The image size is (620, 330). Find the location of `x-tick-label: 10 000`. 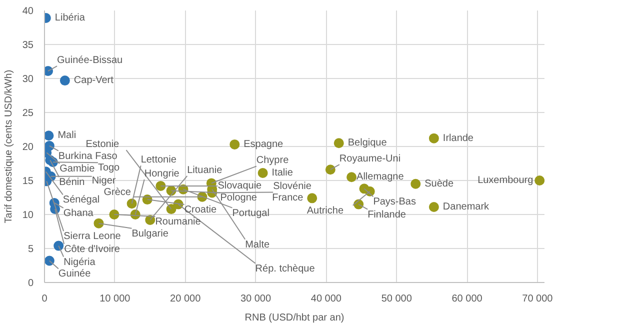

x-tick-label: 10 000 is located at coordinates (115, 299).